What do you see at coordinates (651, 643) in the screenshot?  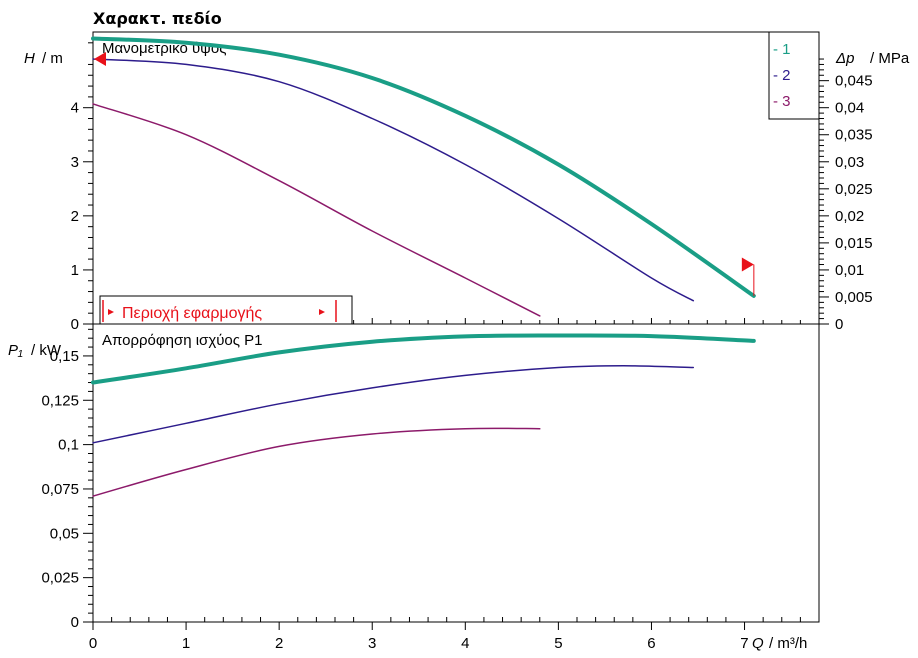 I see `x-tick-label: 6` at bounding box center [651, 643].